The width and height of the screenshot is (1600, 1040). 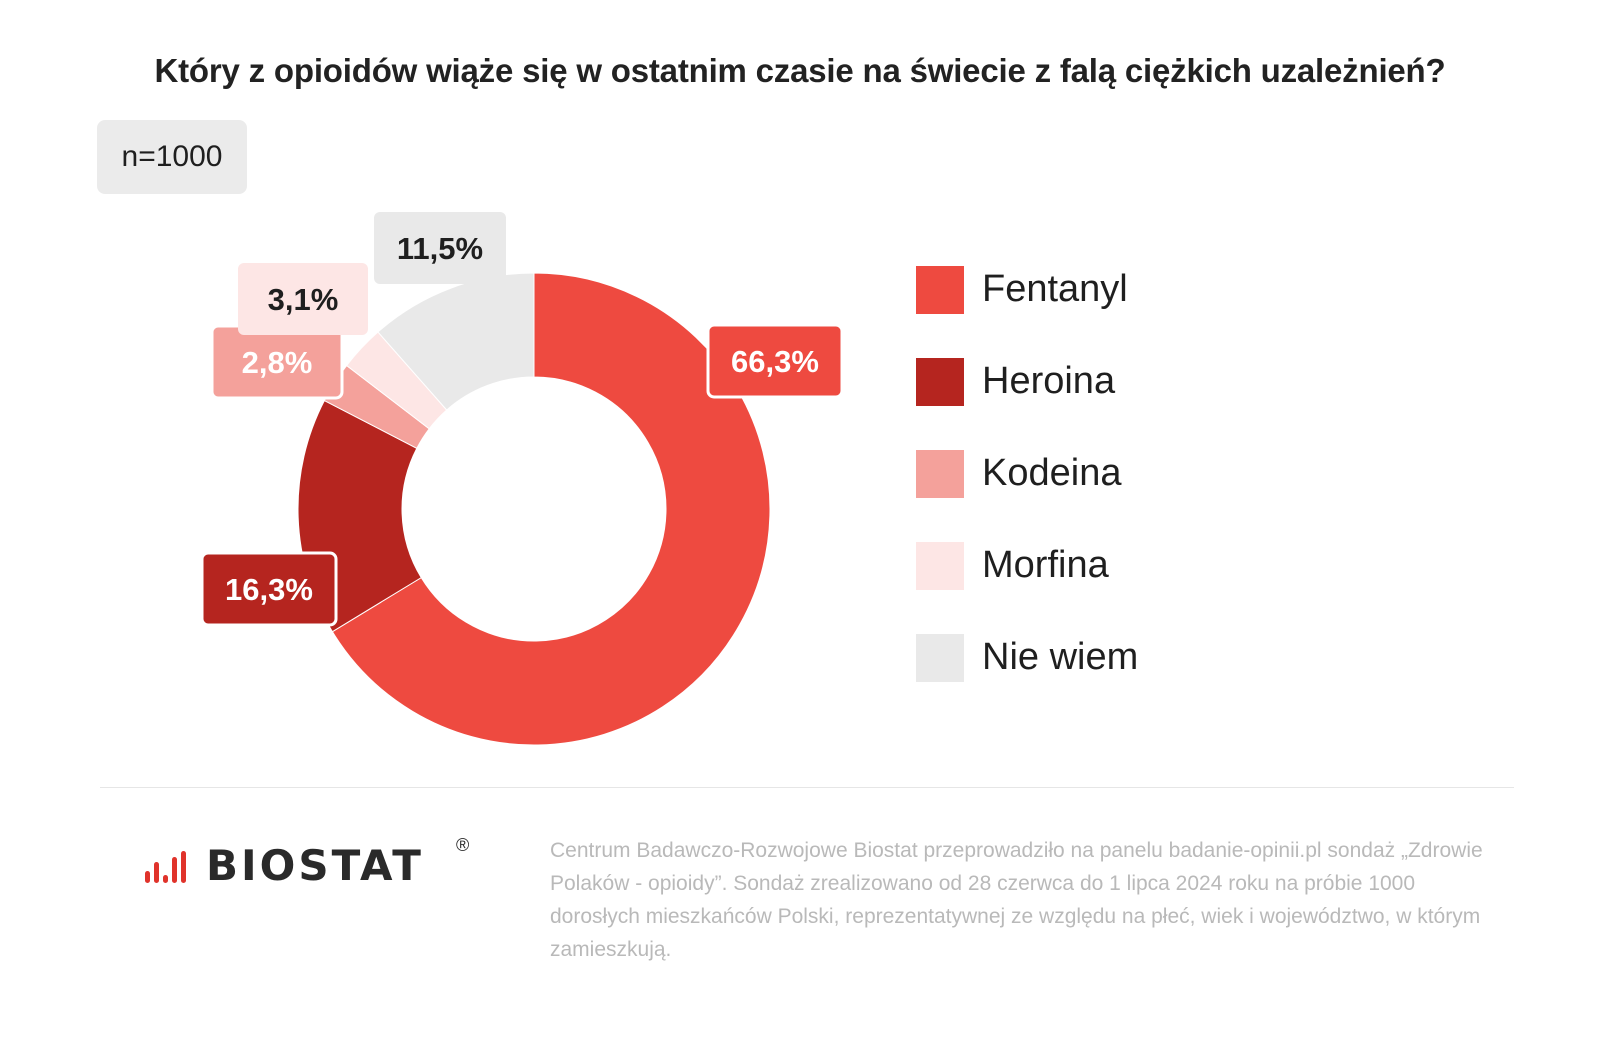 What do you see at coordinates (456, 341) in the screenshot?
I see `donut-slice-nie-wiem` at bounding box center [456, 341].